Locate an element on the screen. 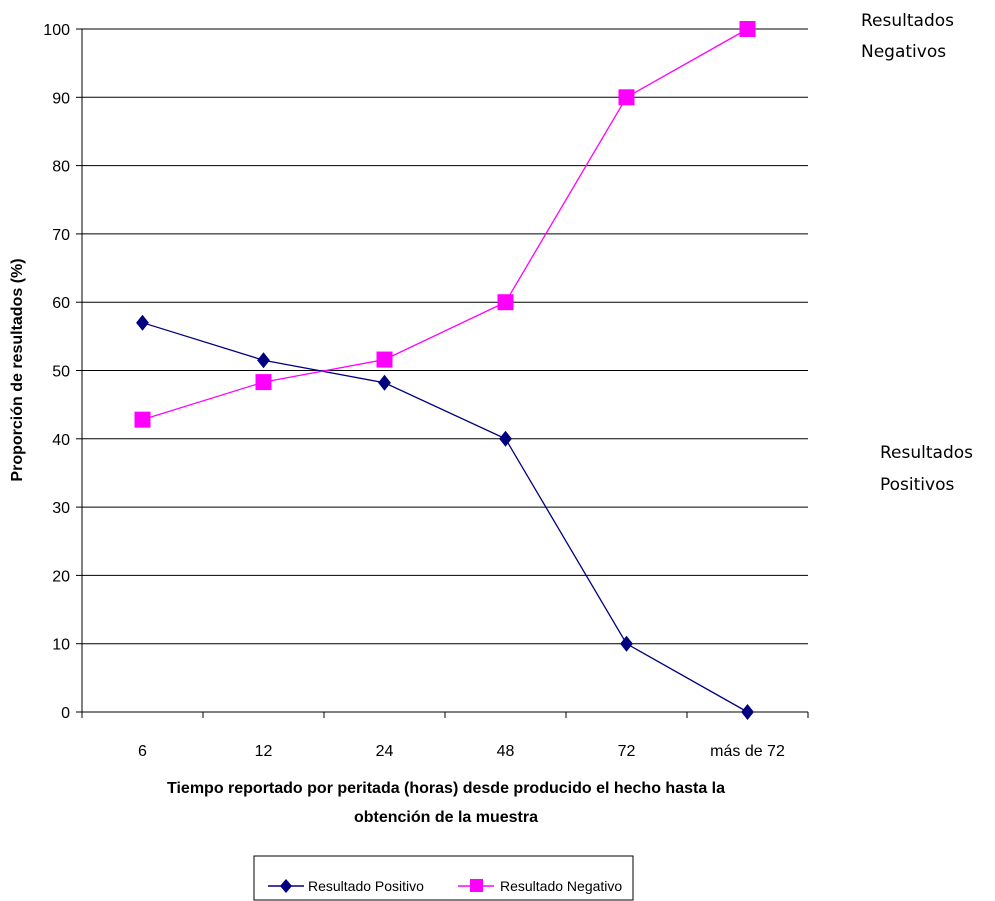 The image size is (995, 901). y-tick-label-90: 90 is located at coordinates (61, 98).